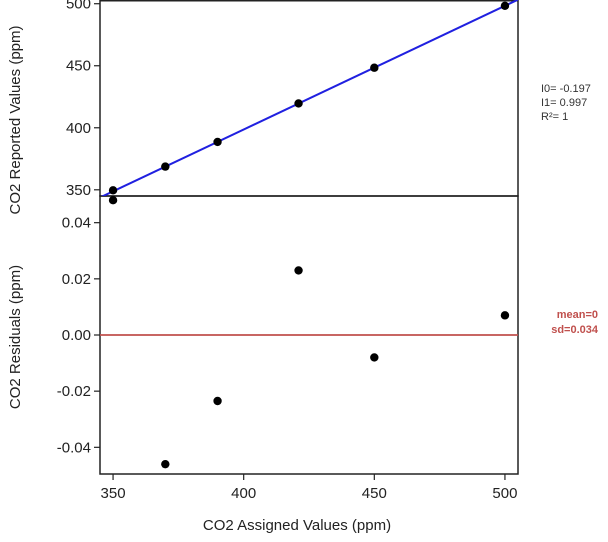 This screenshot has height=542, width=608. Describe the element at coordinates (374, 493) in the screenshot. I see `x-tick-label: 450` at that location.